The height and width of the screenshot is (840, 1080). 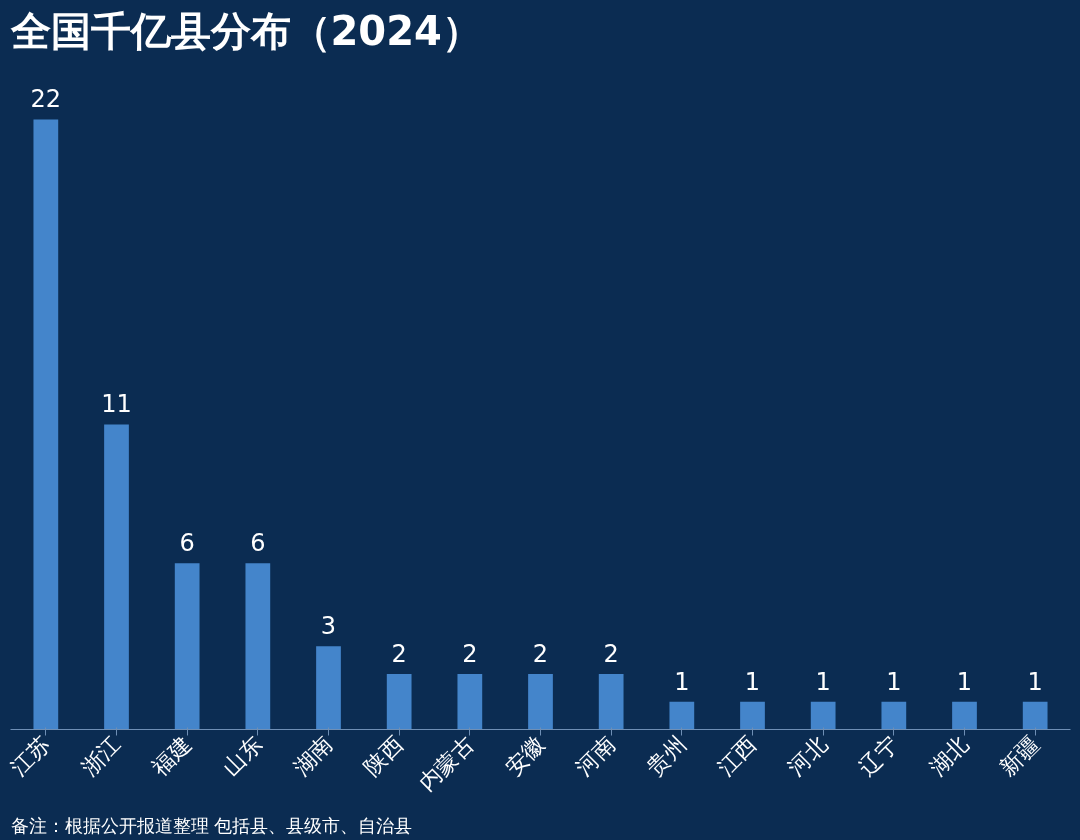 I want to click on x-tick-label: 山东, so click(x=242, y=756).